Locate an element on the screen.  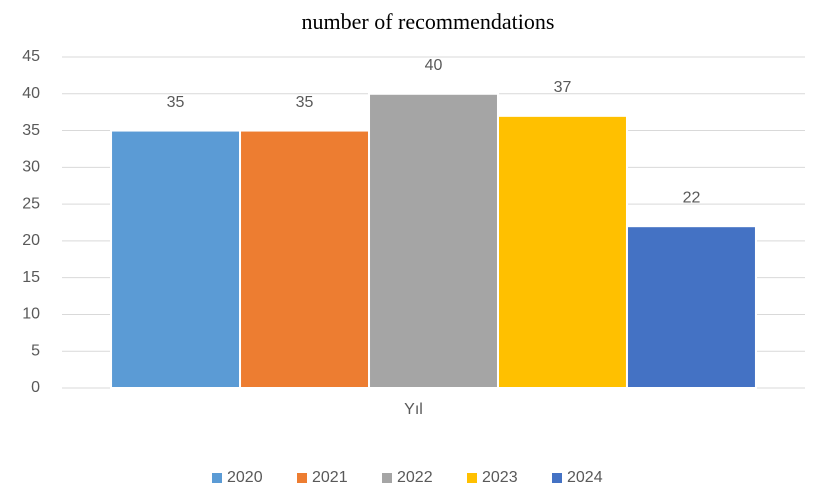
legend-label: 2024 is located at coordinates (585, 477).